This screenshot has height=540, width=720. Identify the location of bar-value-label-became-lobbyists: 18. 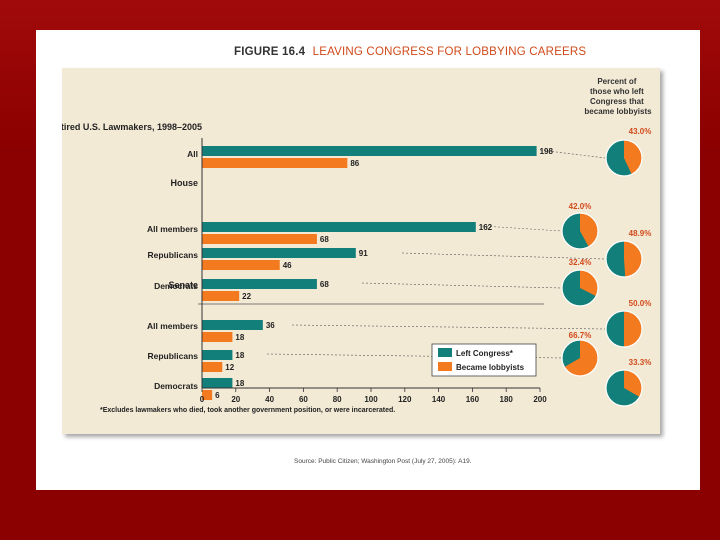
(239, 337).